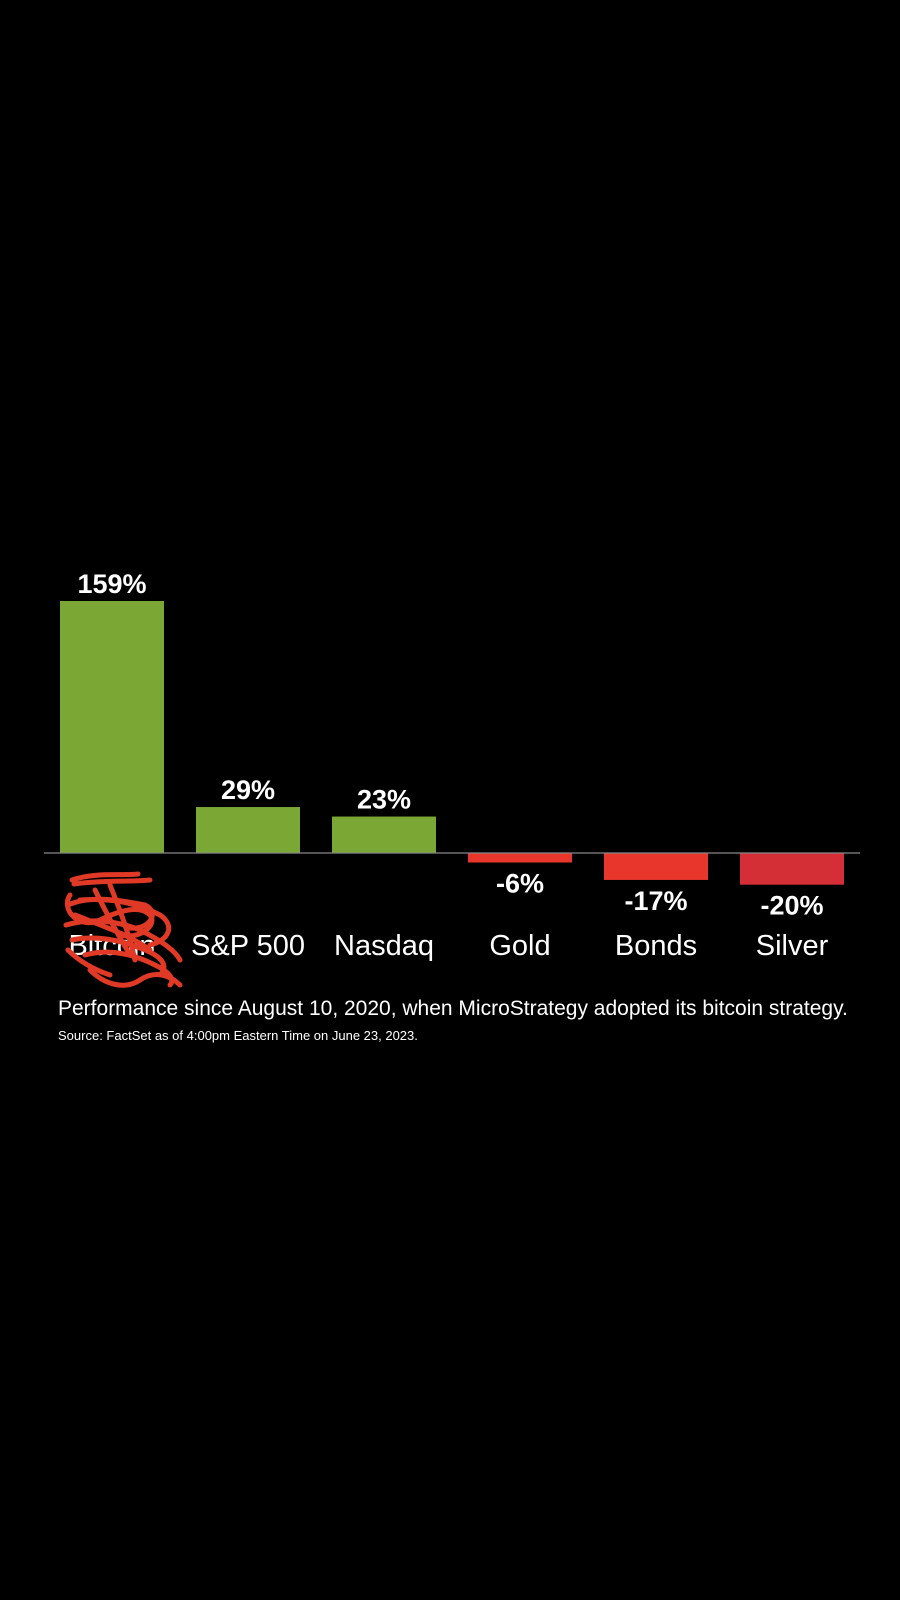  What do you see at coordinates (520, 884) in the screenshot?
I see `value-label-3: -6%` at bounding box center [520, 884].